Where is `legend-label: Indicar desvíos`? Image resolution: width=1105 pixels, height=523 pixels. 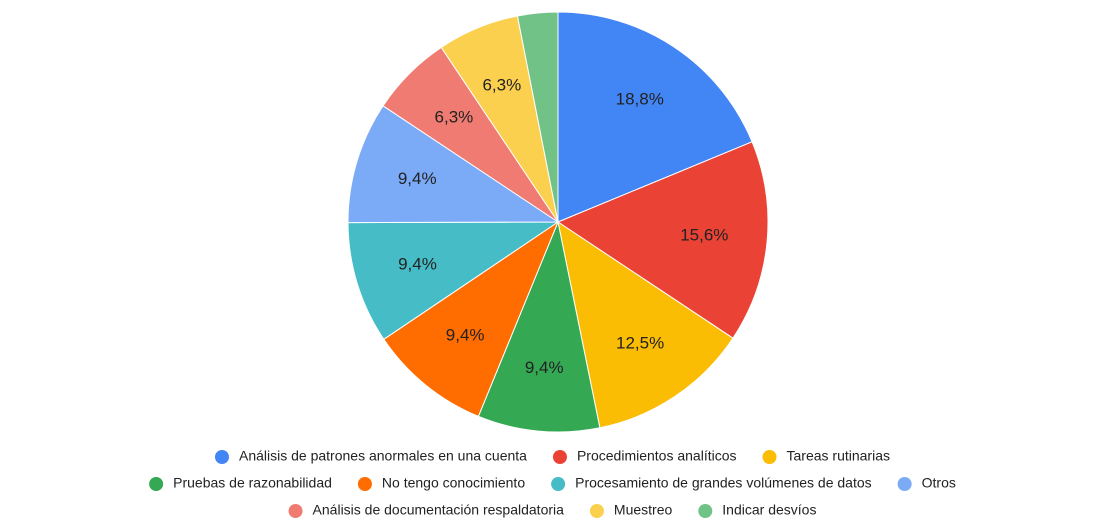 legend-label: Indicar desvíos is located at coordinates (769, 510).